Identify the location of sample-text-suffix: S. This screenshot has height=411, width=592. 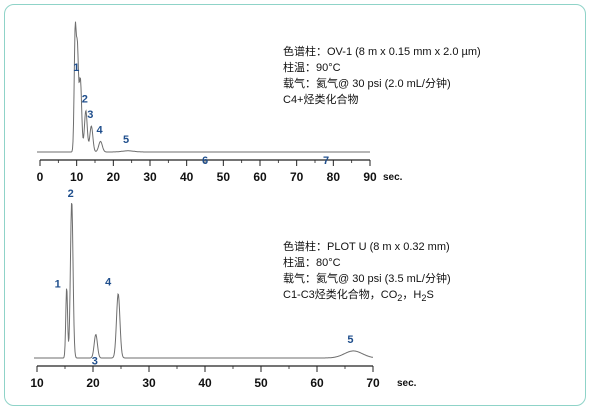
(430, 295).